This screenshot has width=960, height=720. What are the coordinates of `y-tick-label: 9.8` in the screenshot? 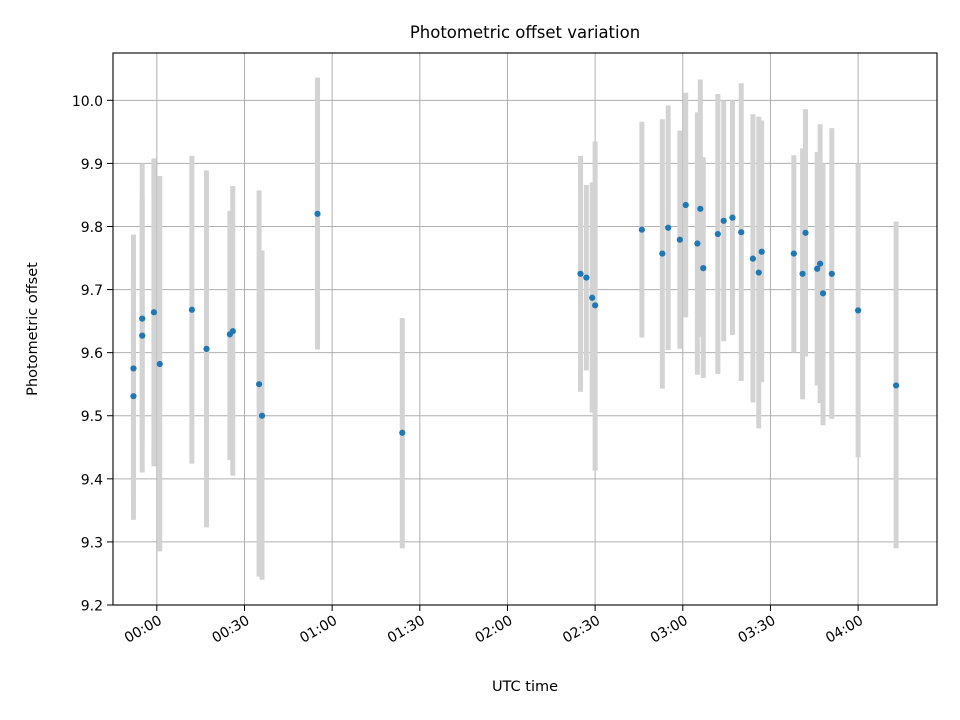 It's located at (92, 228).